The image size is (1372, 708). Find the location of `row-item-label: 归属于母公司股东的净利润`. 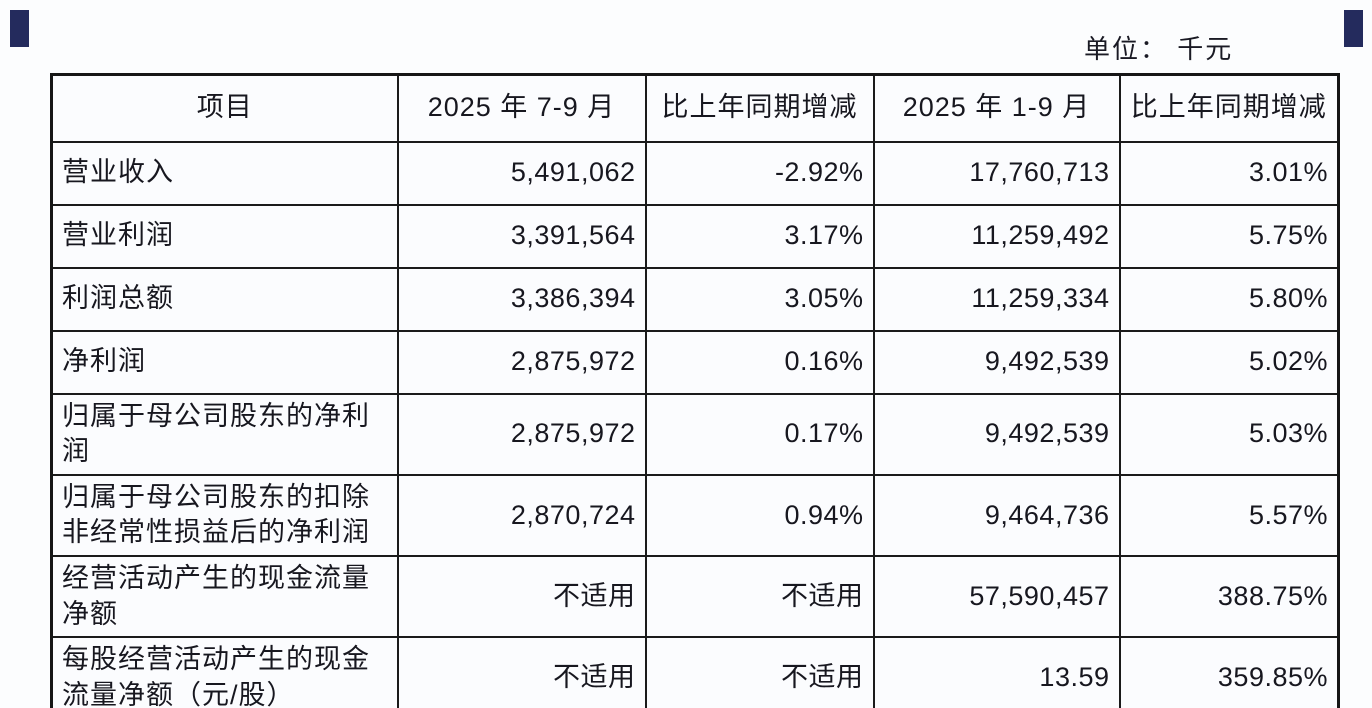

row-item-label: 归属于母公司股东的净利润 is located at coordinates (224, 434).